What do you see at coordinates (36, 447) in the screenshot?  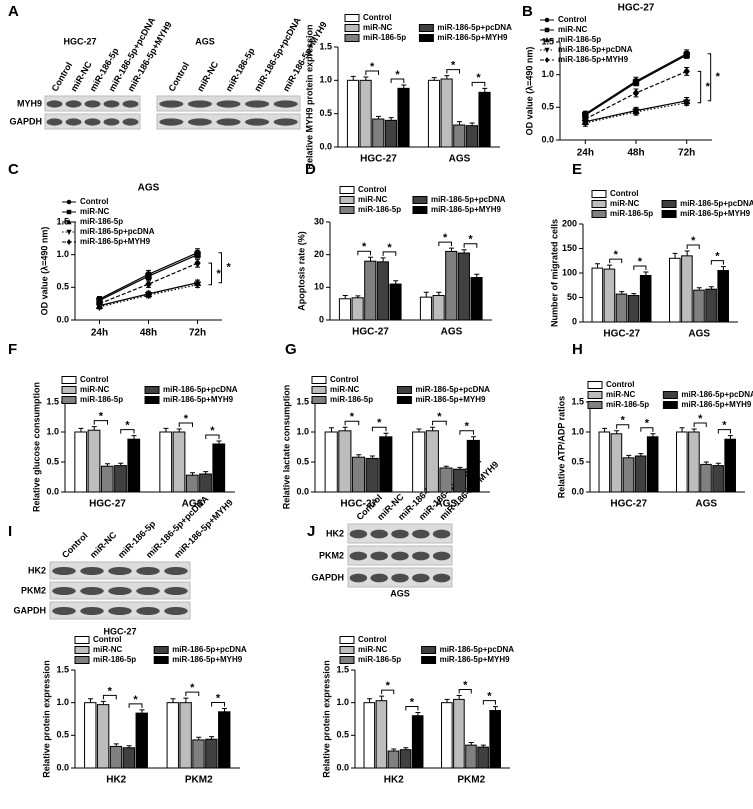 I see `y-axis-label: Relative glucose consumption` at bounding box center [36, 447].